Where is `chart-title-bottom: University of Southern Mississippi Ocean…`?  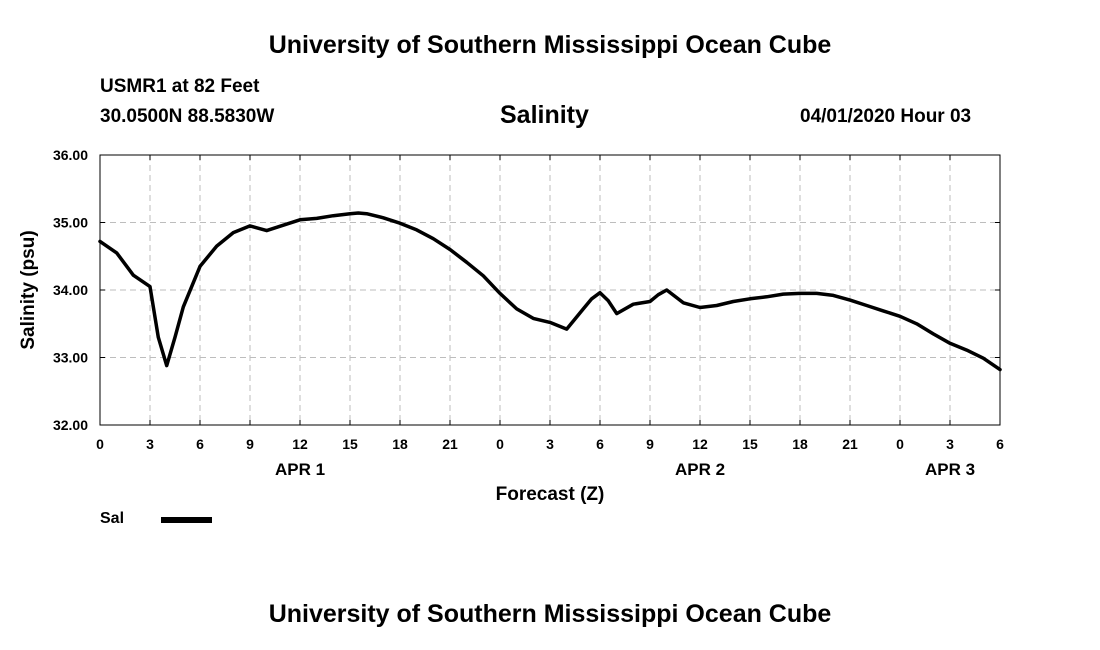 chart-title-bottom: University of Southern Mississippi Ocean… is located at coordinates (550, 614).